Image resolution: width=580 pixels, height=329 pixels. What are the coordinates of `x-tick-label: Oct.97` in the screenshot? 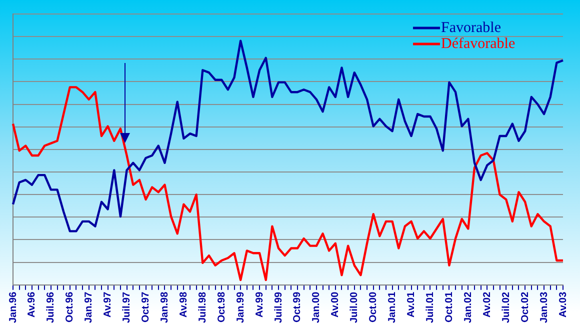 It's located at (146, 306).